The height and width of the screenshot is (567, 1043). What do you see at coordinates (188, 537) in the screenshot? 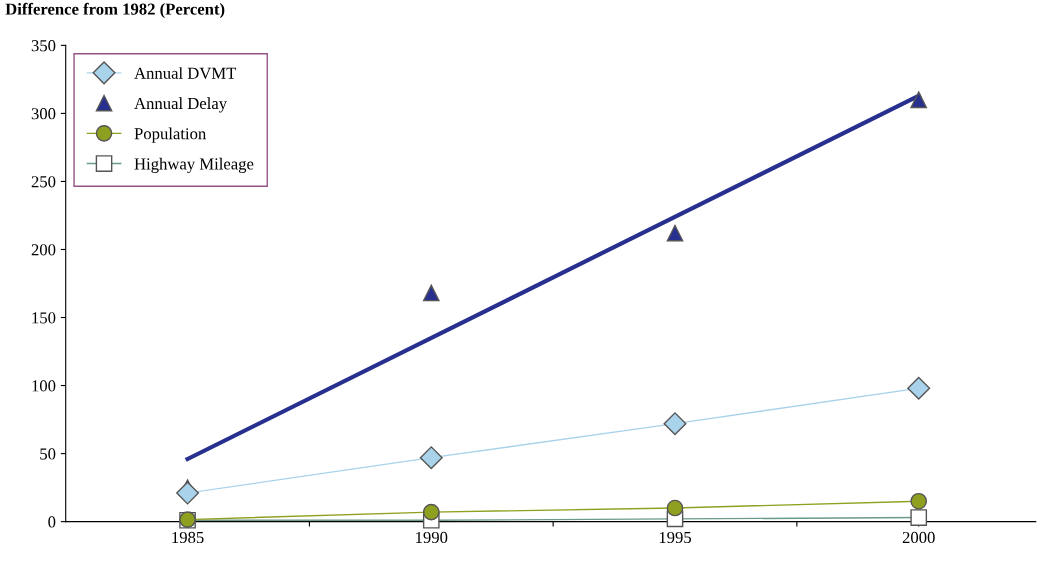
I see `x-tick-label: 1985` at bounding box center [188, 537].